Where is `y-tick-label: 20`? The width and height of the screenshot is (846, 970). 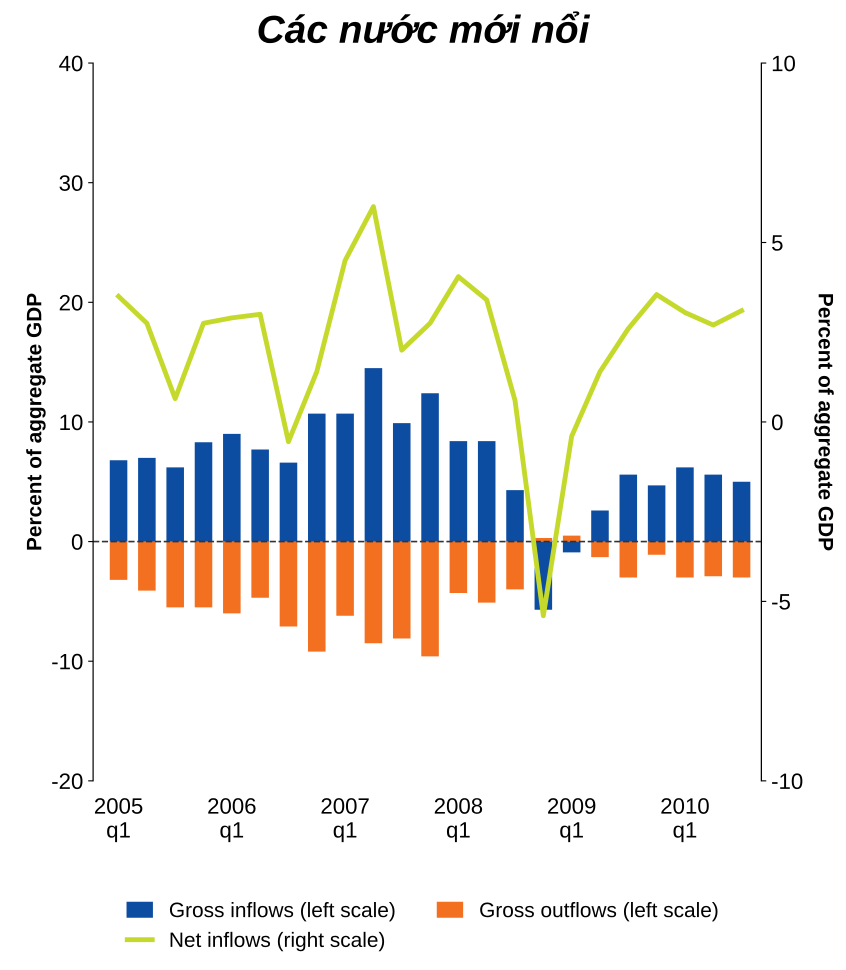
y-tick-label: 20 is located at coordinates (71, 302).